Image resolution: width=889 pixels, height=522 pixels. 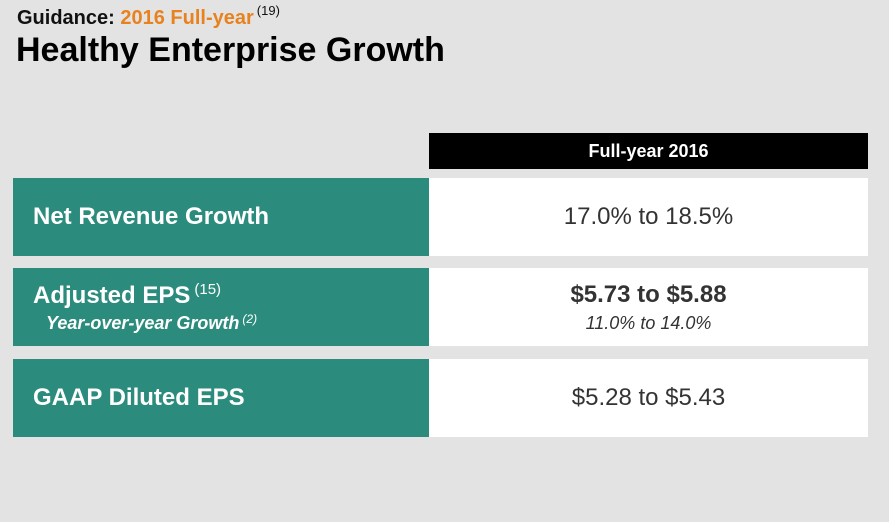 I want to click on row-value-cell: 17.0% to 18.5%, so click(x=648, y=217).